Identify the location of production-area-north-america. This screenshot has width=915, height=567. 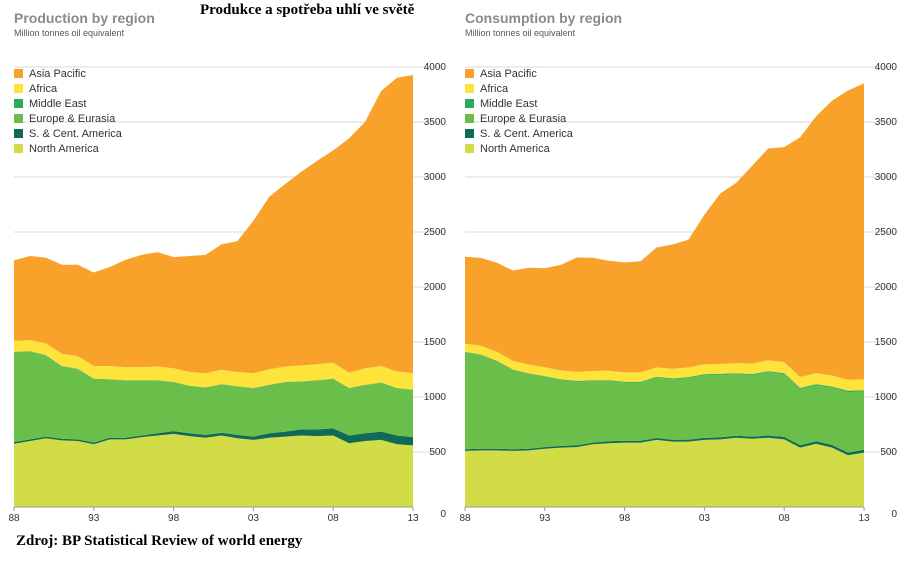
(213, 470).